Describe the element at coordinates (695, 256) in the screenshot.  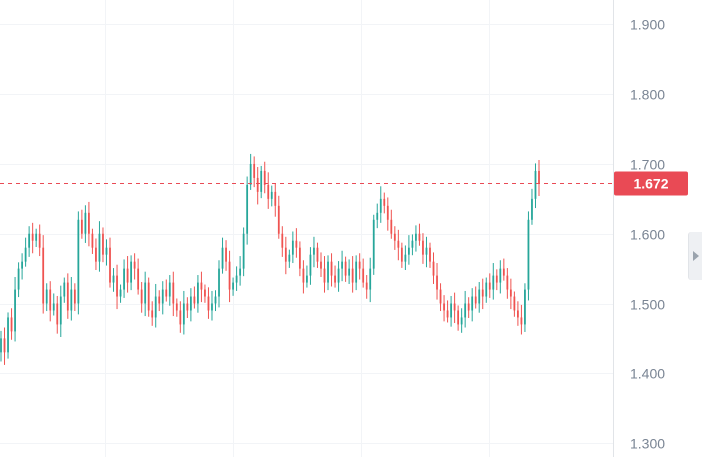
I see `price-scale-scroll-handle` at that location.